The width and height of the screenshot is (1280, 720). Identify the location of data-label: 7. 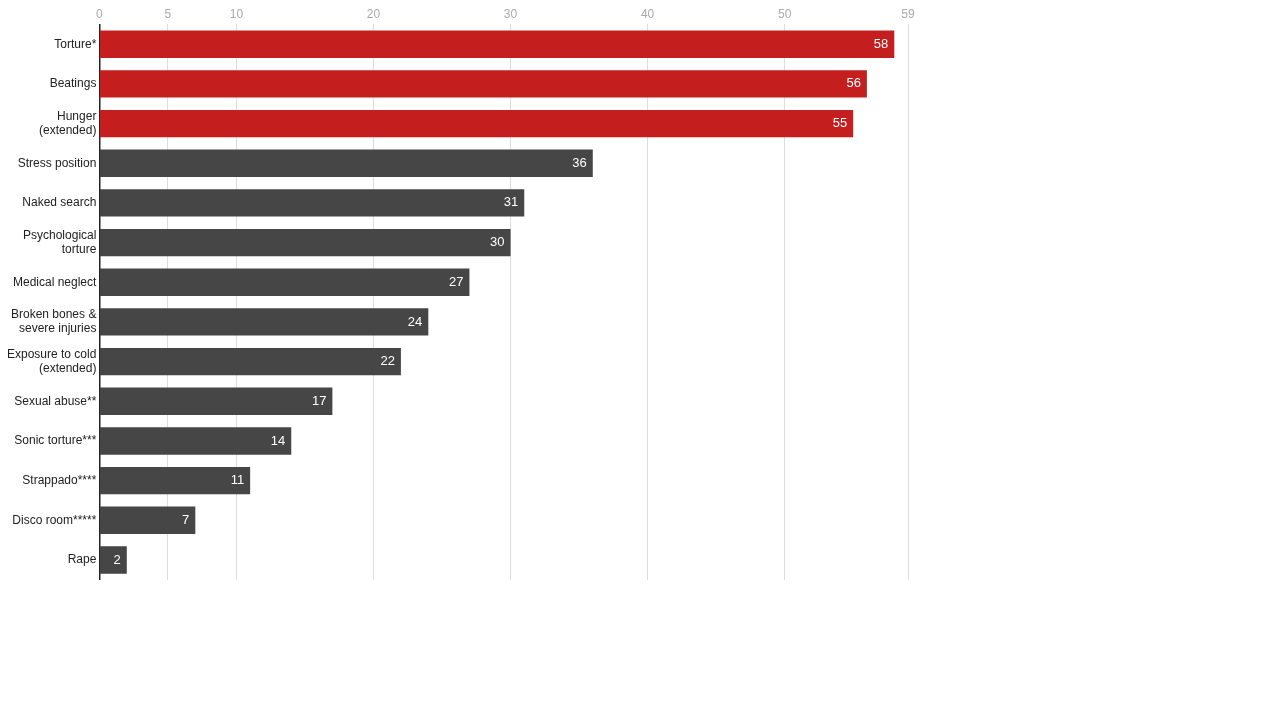
(186, 519).